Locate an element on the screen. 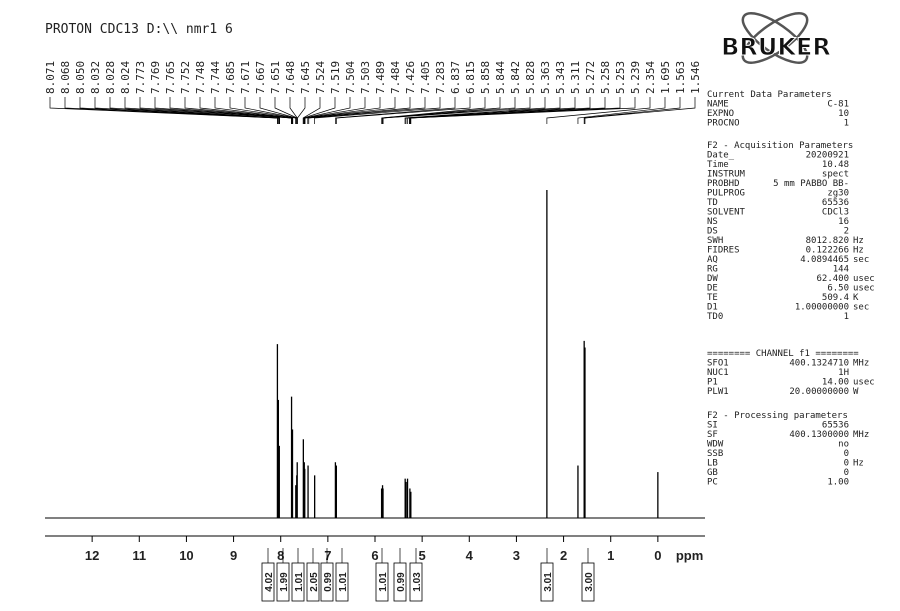 The image size is (900, 611). param-value: 1H is located at coordinates (843, 373).